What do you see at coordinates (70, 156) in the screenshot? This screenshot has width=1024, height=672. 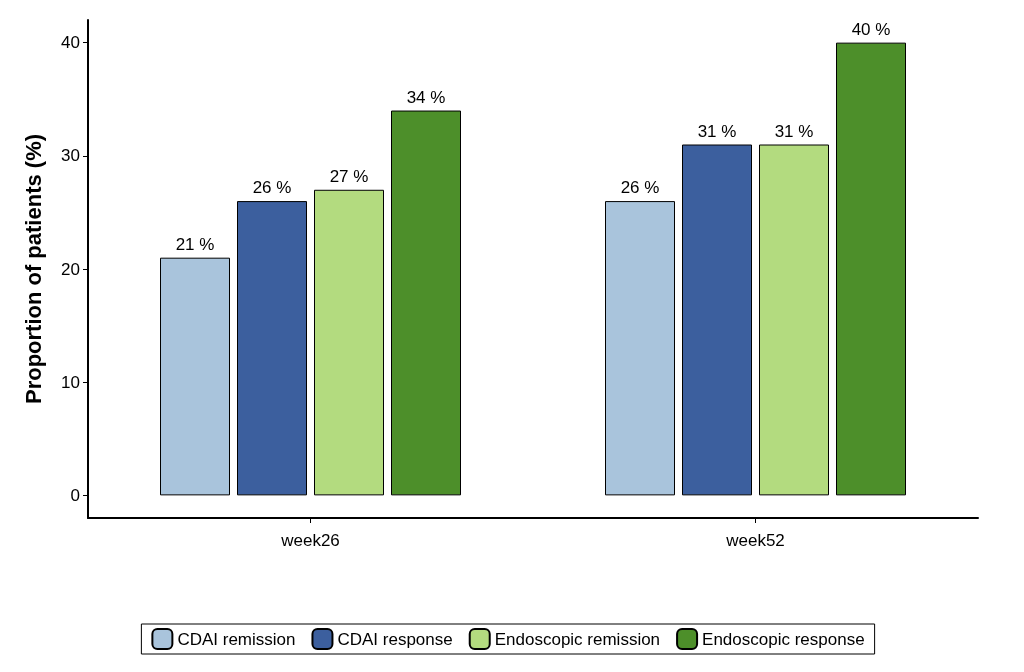 I see `y-tick-label: 30` at bounding box center [70, 156].